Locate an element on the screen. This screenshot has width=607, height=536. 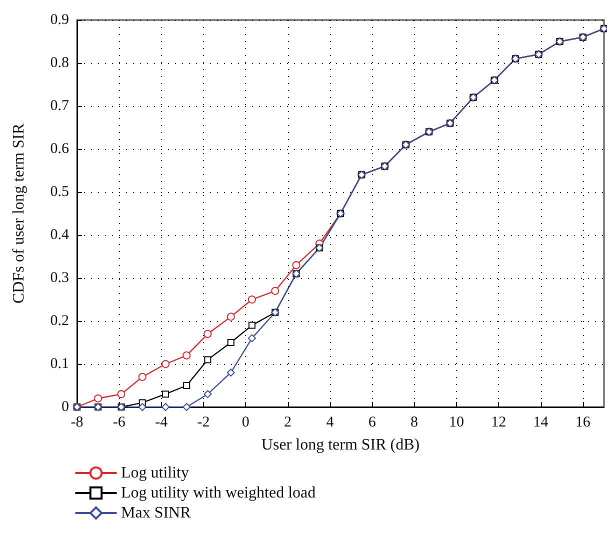
x-tick-label: 16 is located at coordinates (583, 422).